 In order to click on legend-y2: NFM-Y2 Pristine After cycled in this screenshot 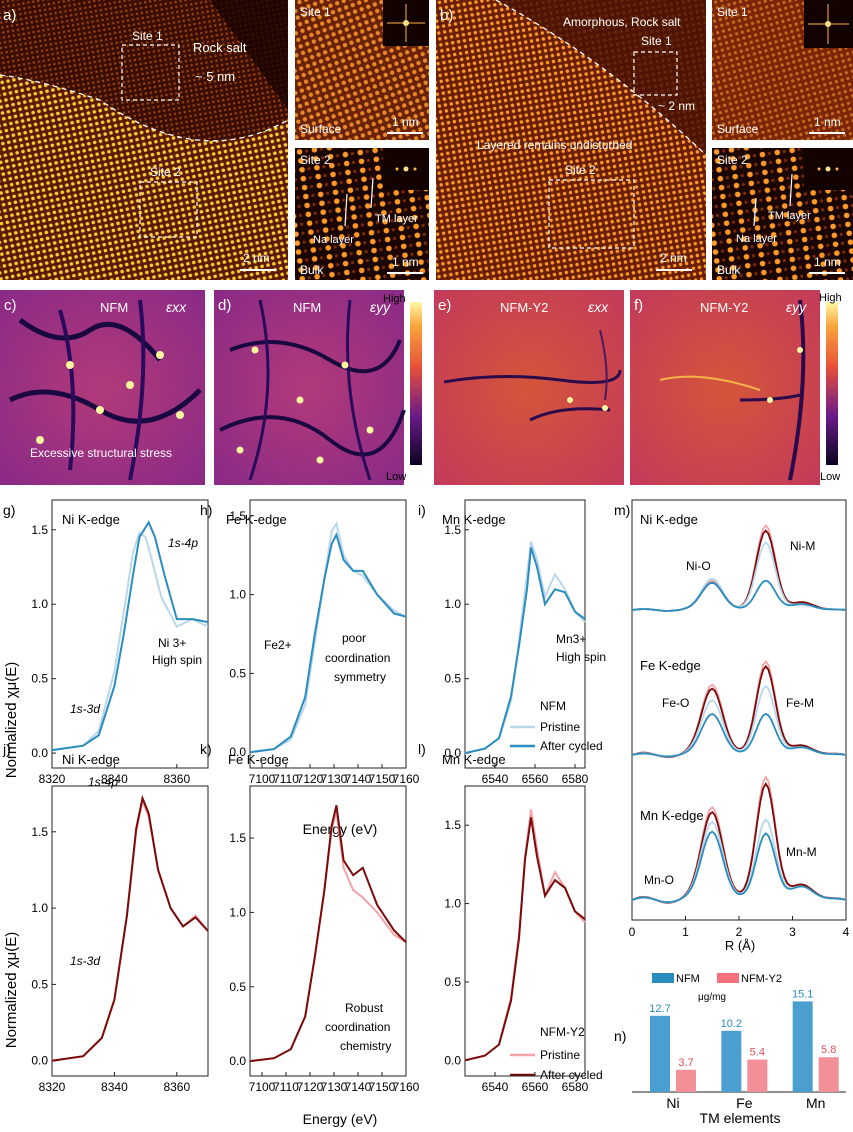, I will do `click(556, 1053)`.